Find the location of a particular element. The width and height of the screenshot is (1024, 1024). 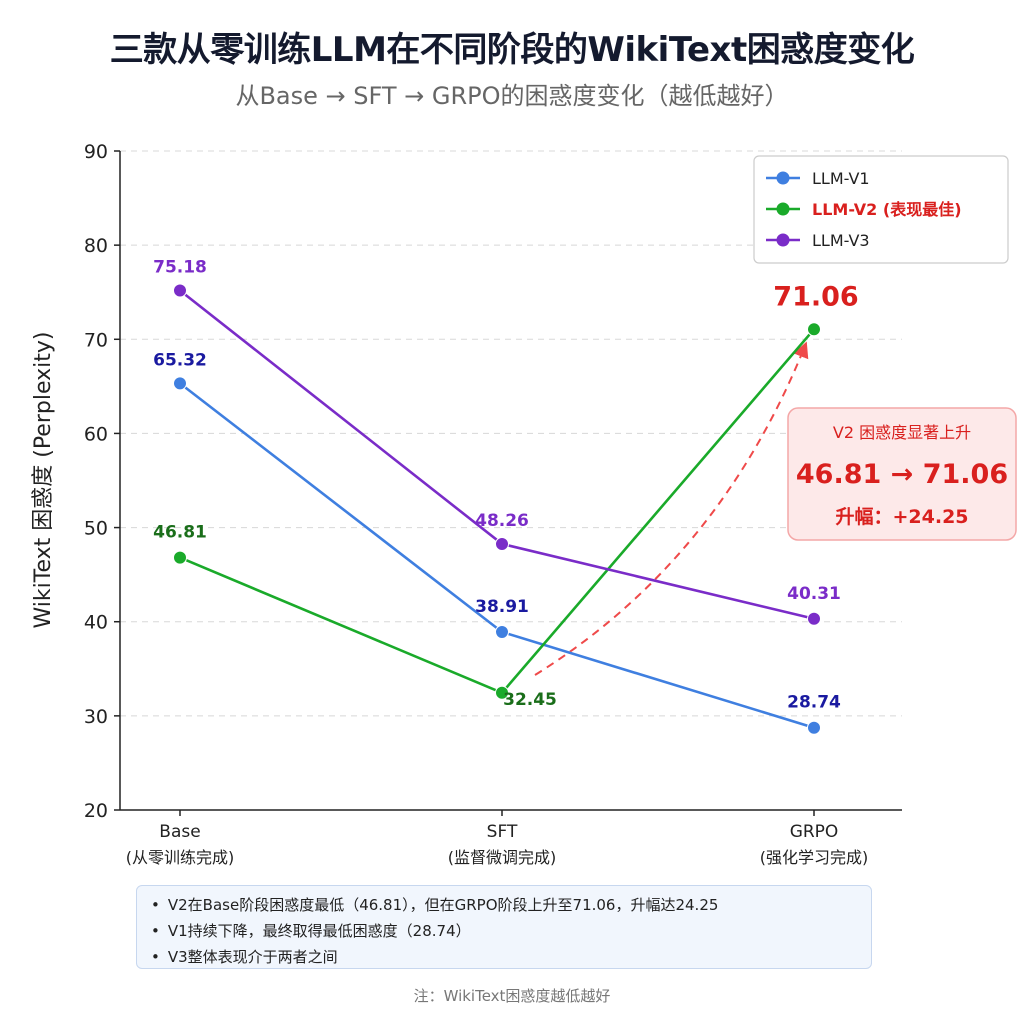

chart-subtitle: 从Base → SFT → GRPO的困惑度变化（越低越好） is located at coordinates (512, 96).